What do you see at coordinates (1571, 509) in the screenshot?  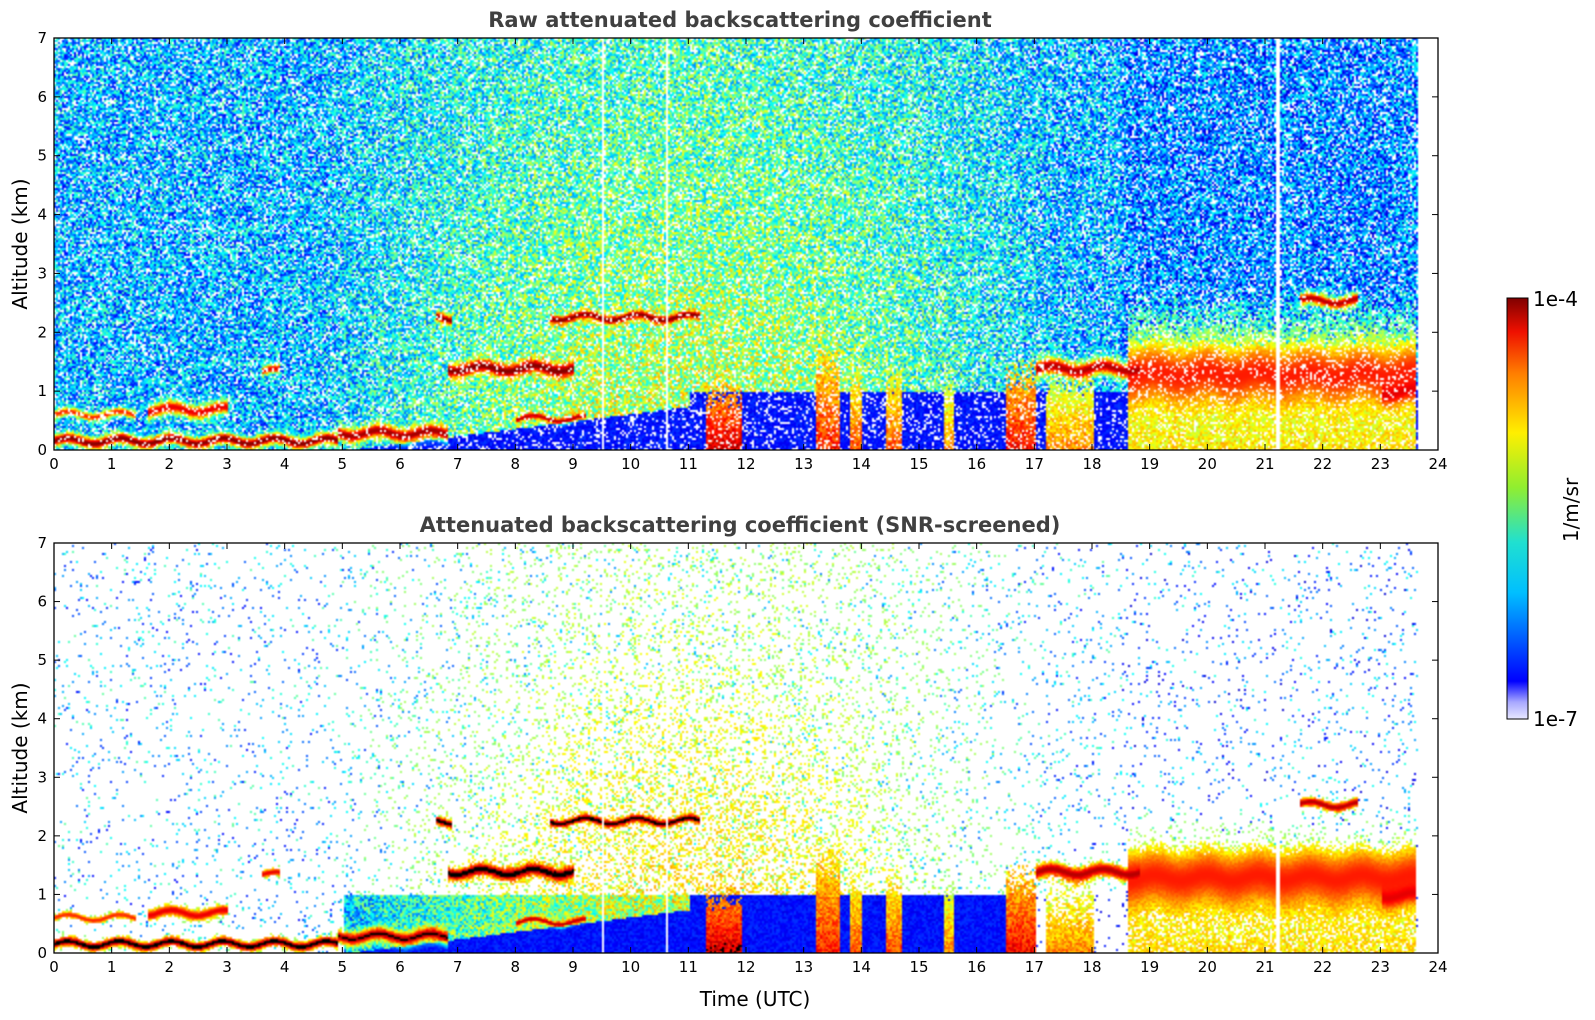 I see `colorbar-unit-label: 1/m/sr` at bounding box center [1571, 509].